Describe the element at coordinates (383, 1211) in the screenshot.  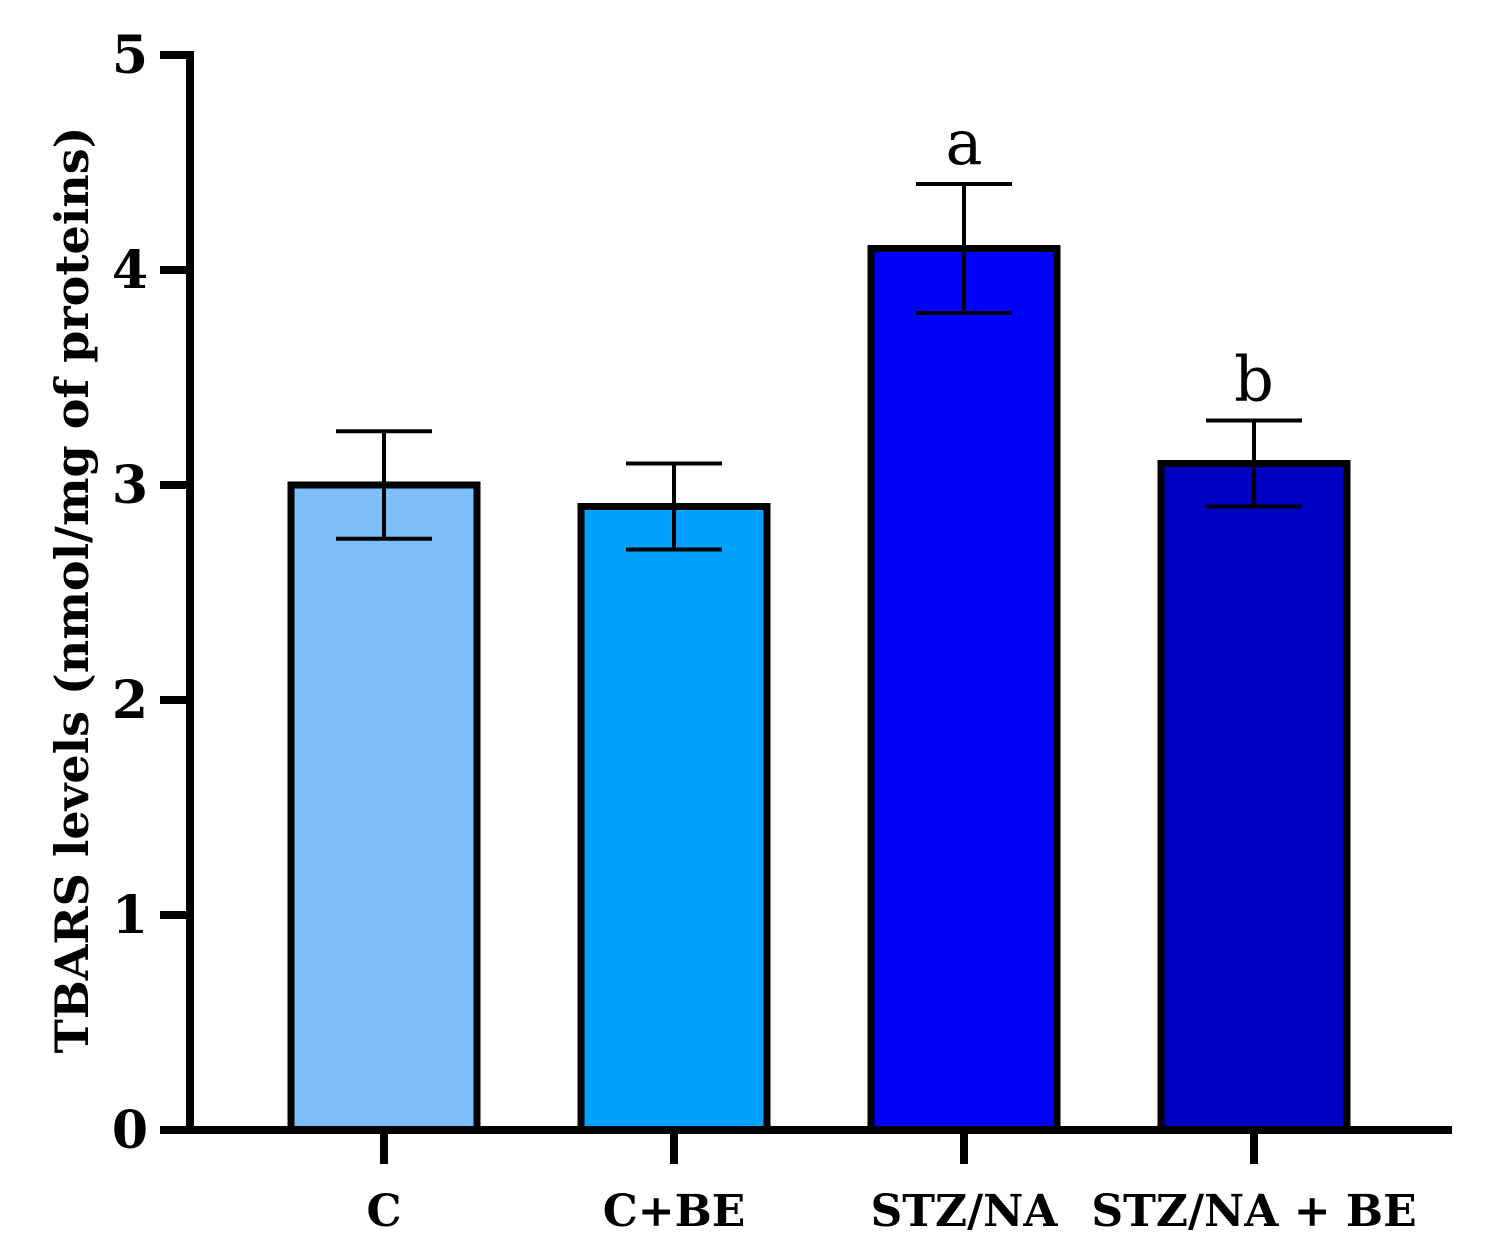
I see `category-label: C` at that location.